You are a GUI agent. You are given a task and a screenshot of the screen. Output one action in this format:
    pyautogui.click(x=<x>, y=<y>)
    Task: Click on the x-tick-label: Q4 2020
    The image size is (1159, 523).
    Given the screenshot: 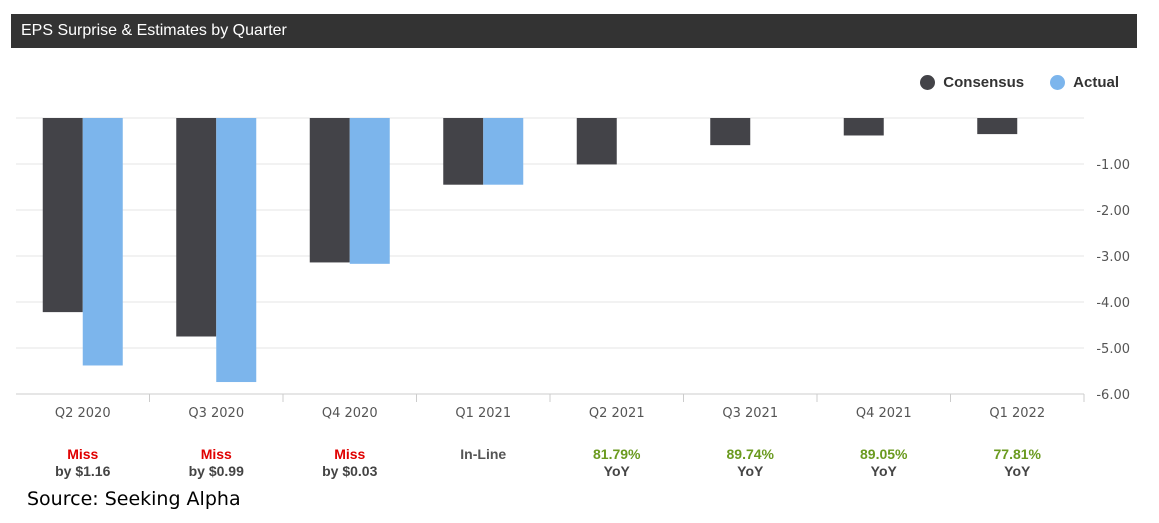 What is the action you would take?
    pyautogui.click(x=350, y=413)
    